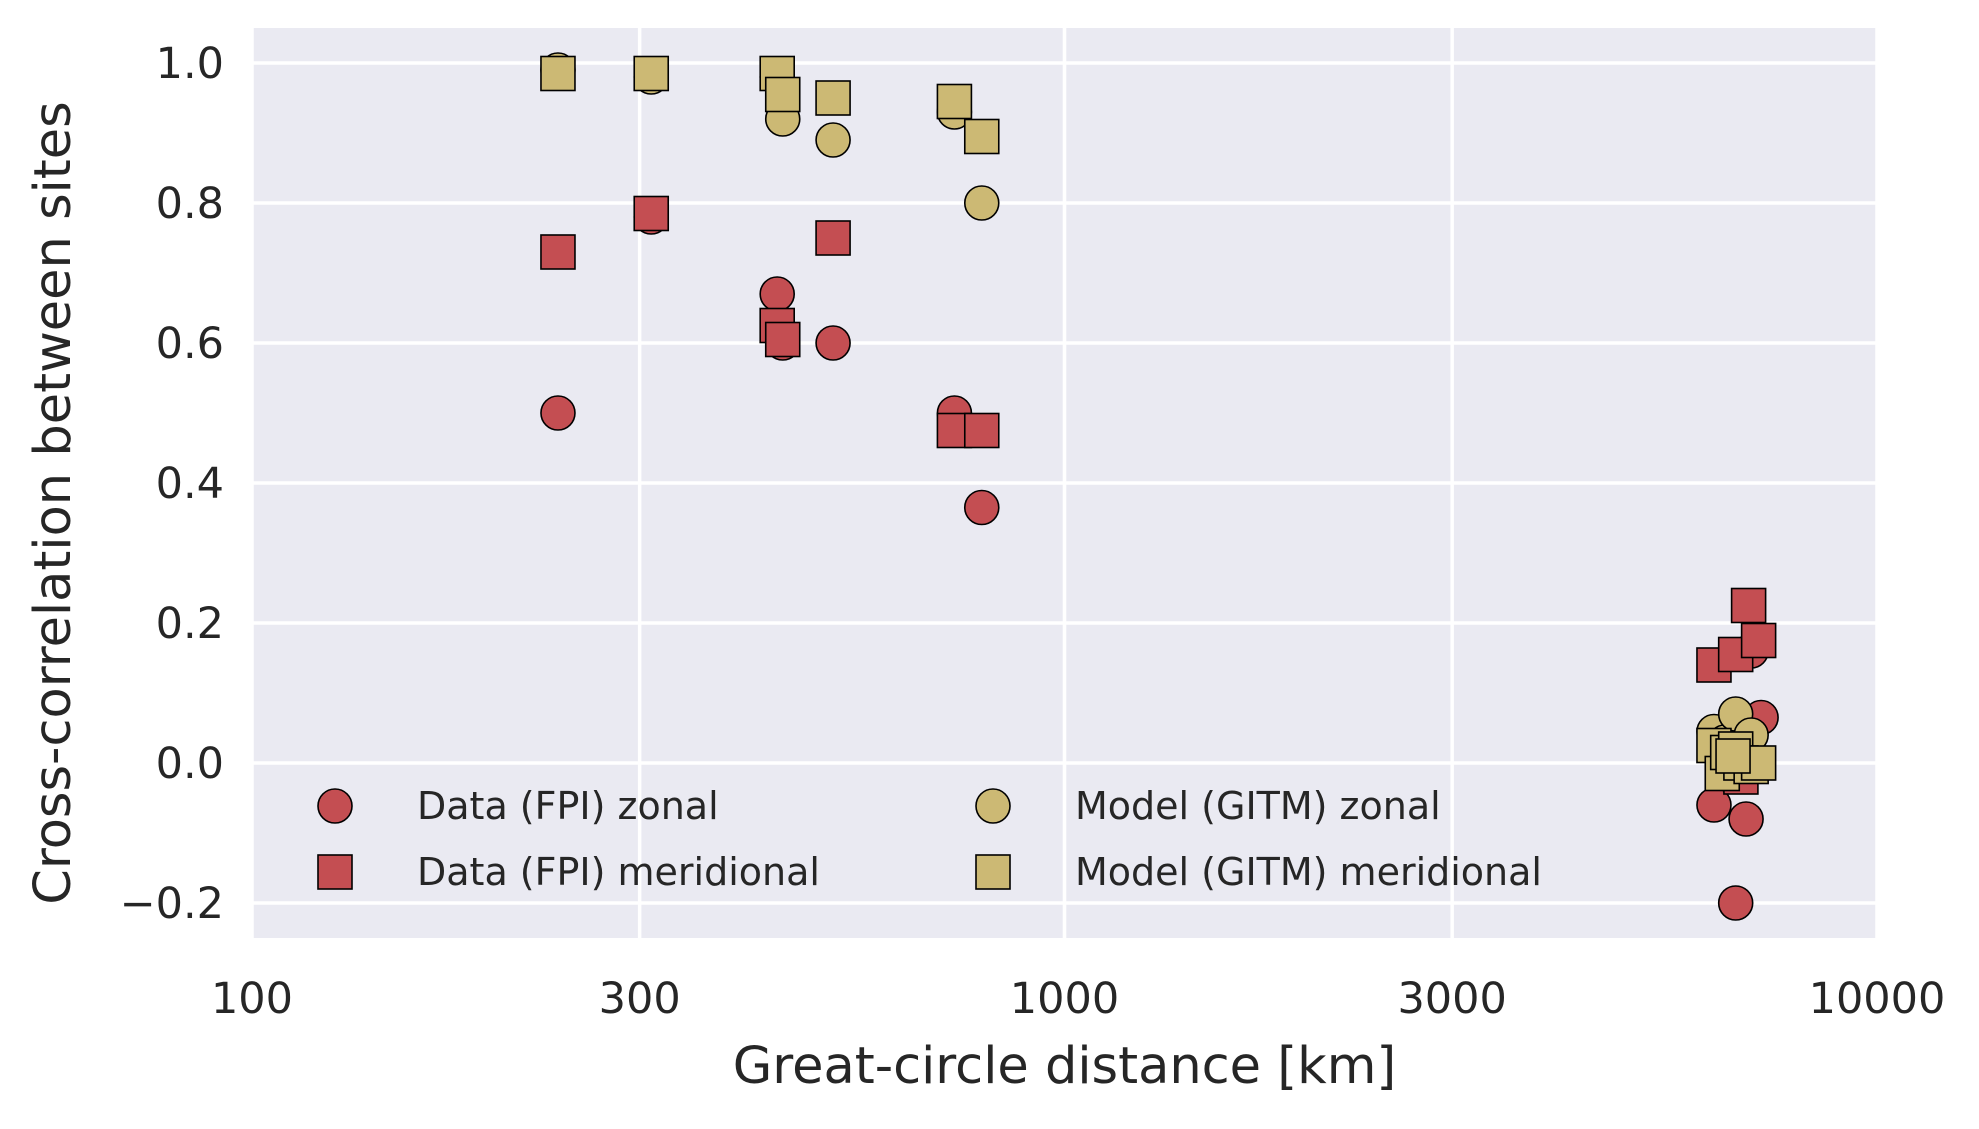 This screenshot has height=1129, width=1979. What do you see at coordinates (1308, 872) in the screenshot?
I see `legend-label: Model (GITM) meridional` at bounding box center [1308, 872].